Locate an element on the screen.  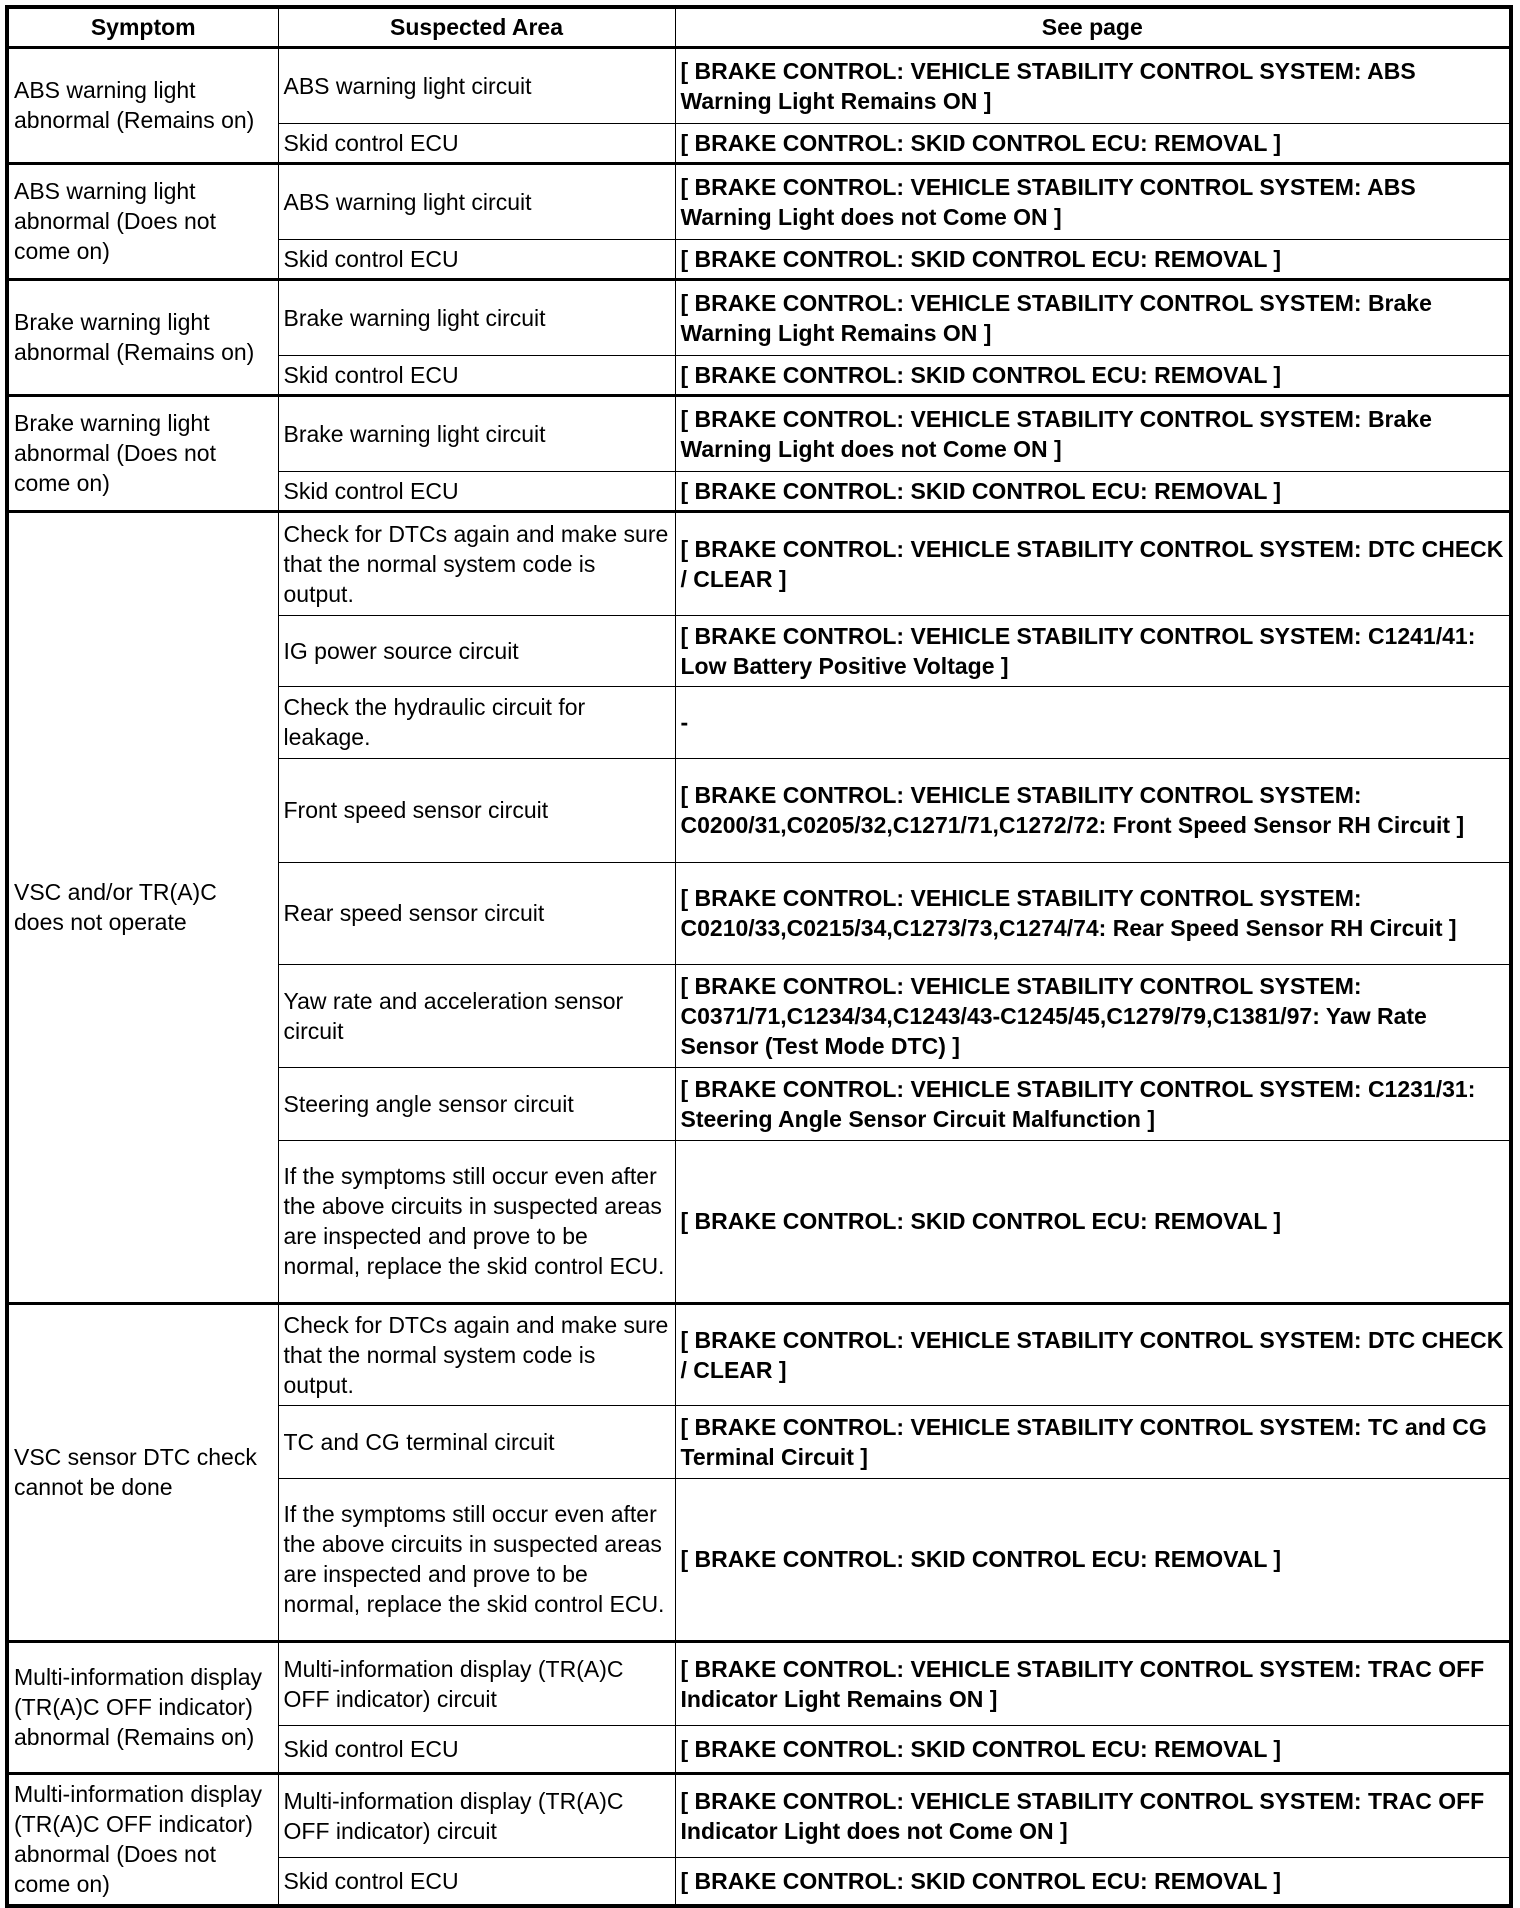
see-page-link: - is located at coordinates (1093, 722).